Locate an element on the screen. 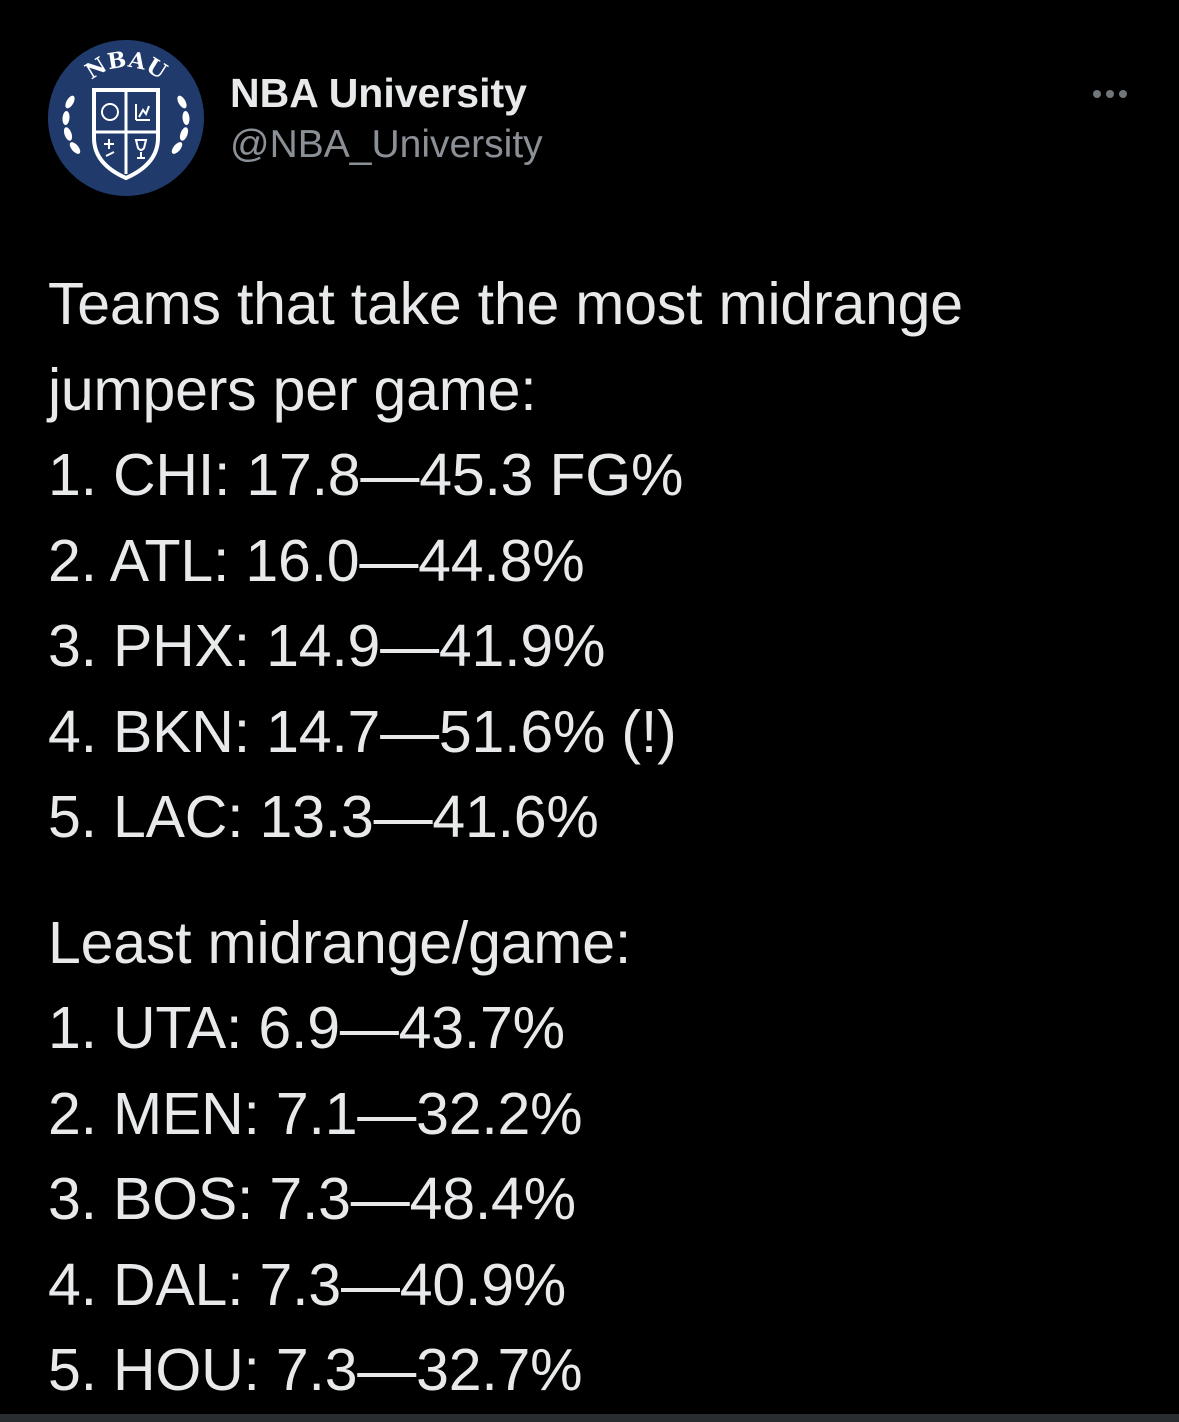 Image resolution: width=1179 pixels, height=1422 pixels. least-list-item: 4. DAL: 7.3—40.9% is located at coordinates (307, 1284).